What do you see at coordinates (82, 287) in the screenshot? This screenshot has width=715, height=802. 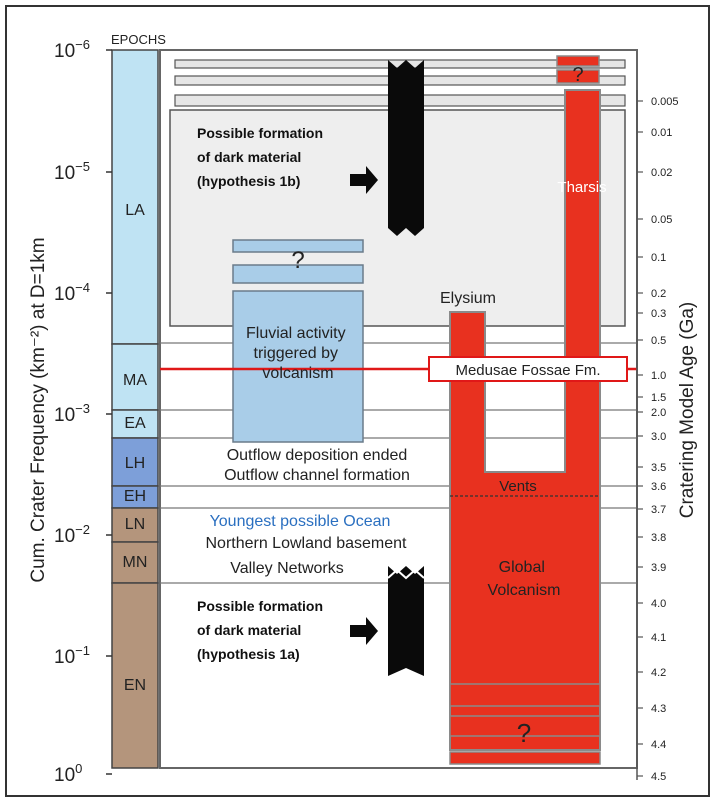 I see `tick-exponent: −4` at bounding box center [82, 287].